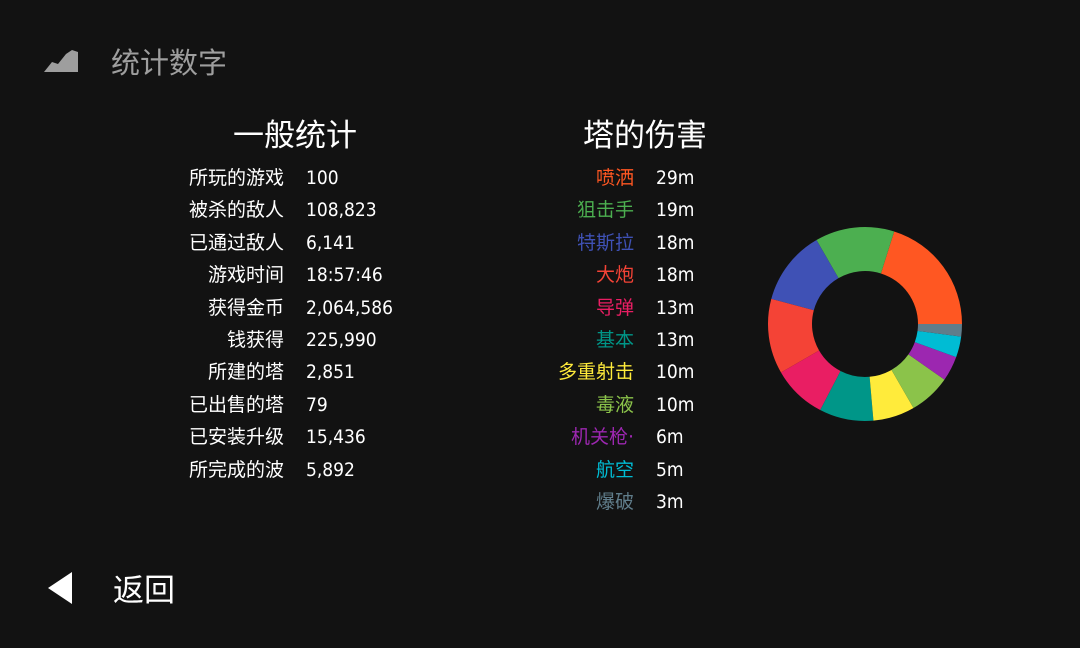 Image resolution: width=1080 pixels, height=648 pixels. What do you see at coordinates (169, 63) in the screenshot?
I see `page-title: 统计数字` at bounding box center [169, 63].